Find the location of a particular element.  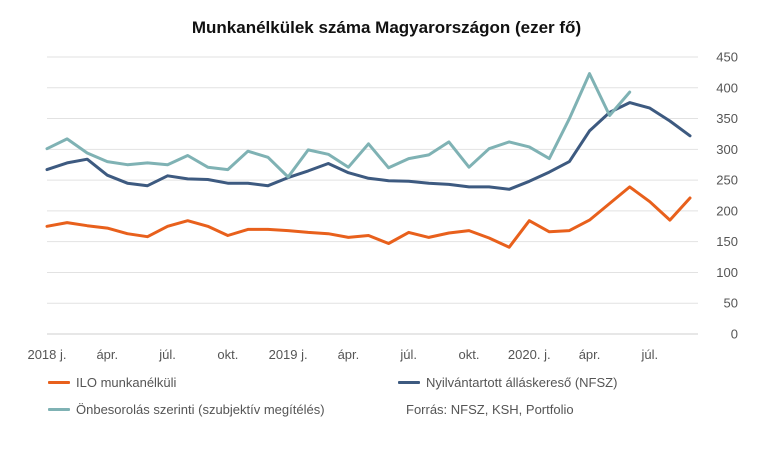

y-tick-label: 200 is located at coordinates (727, 210).